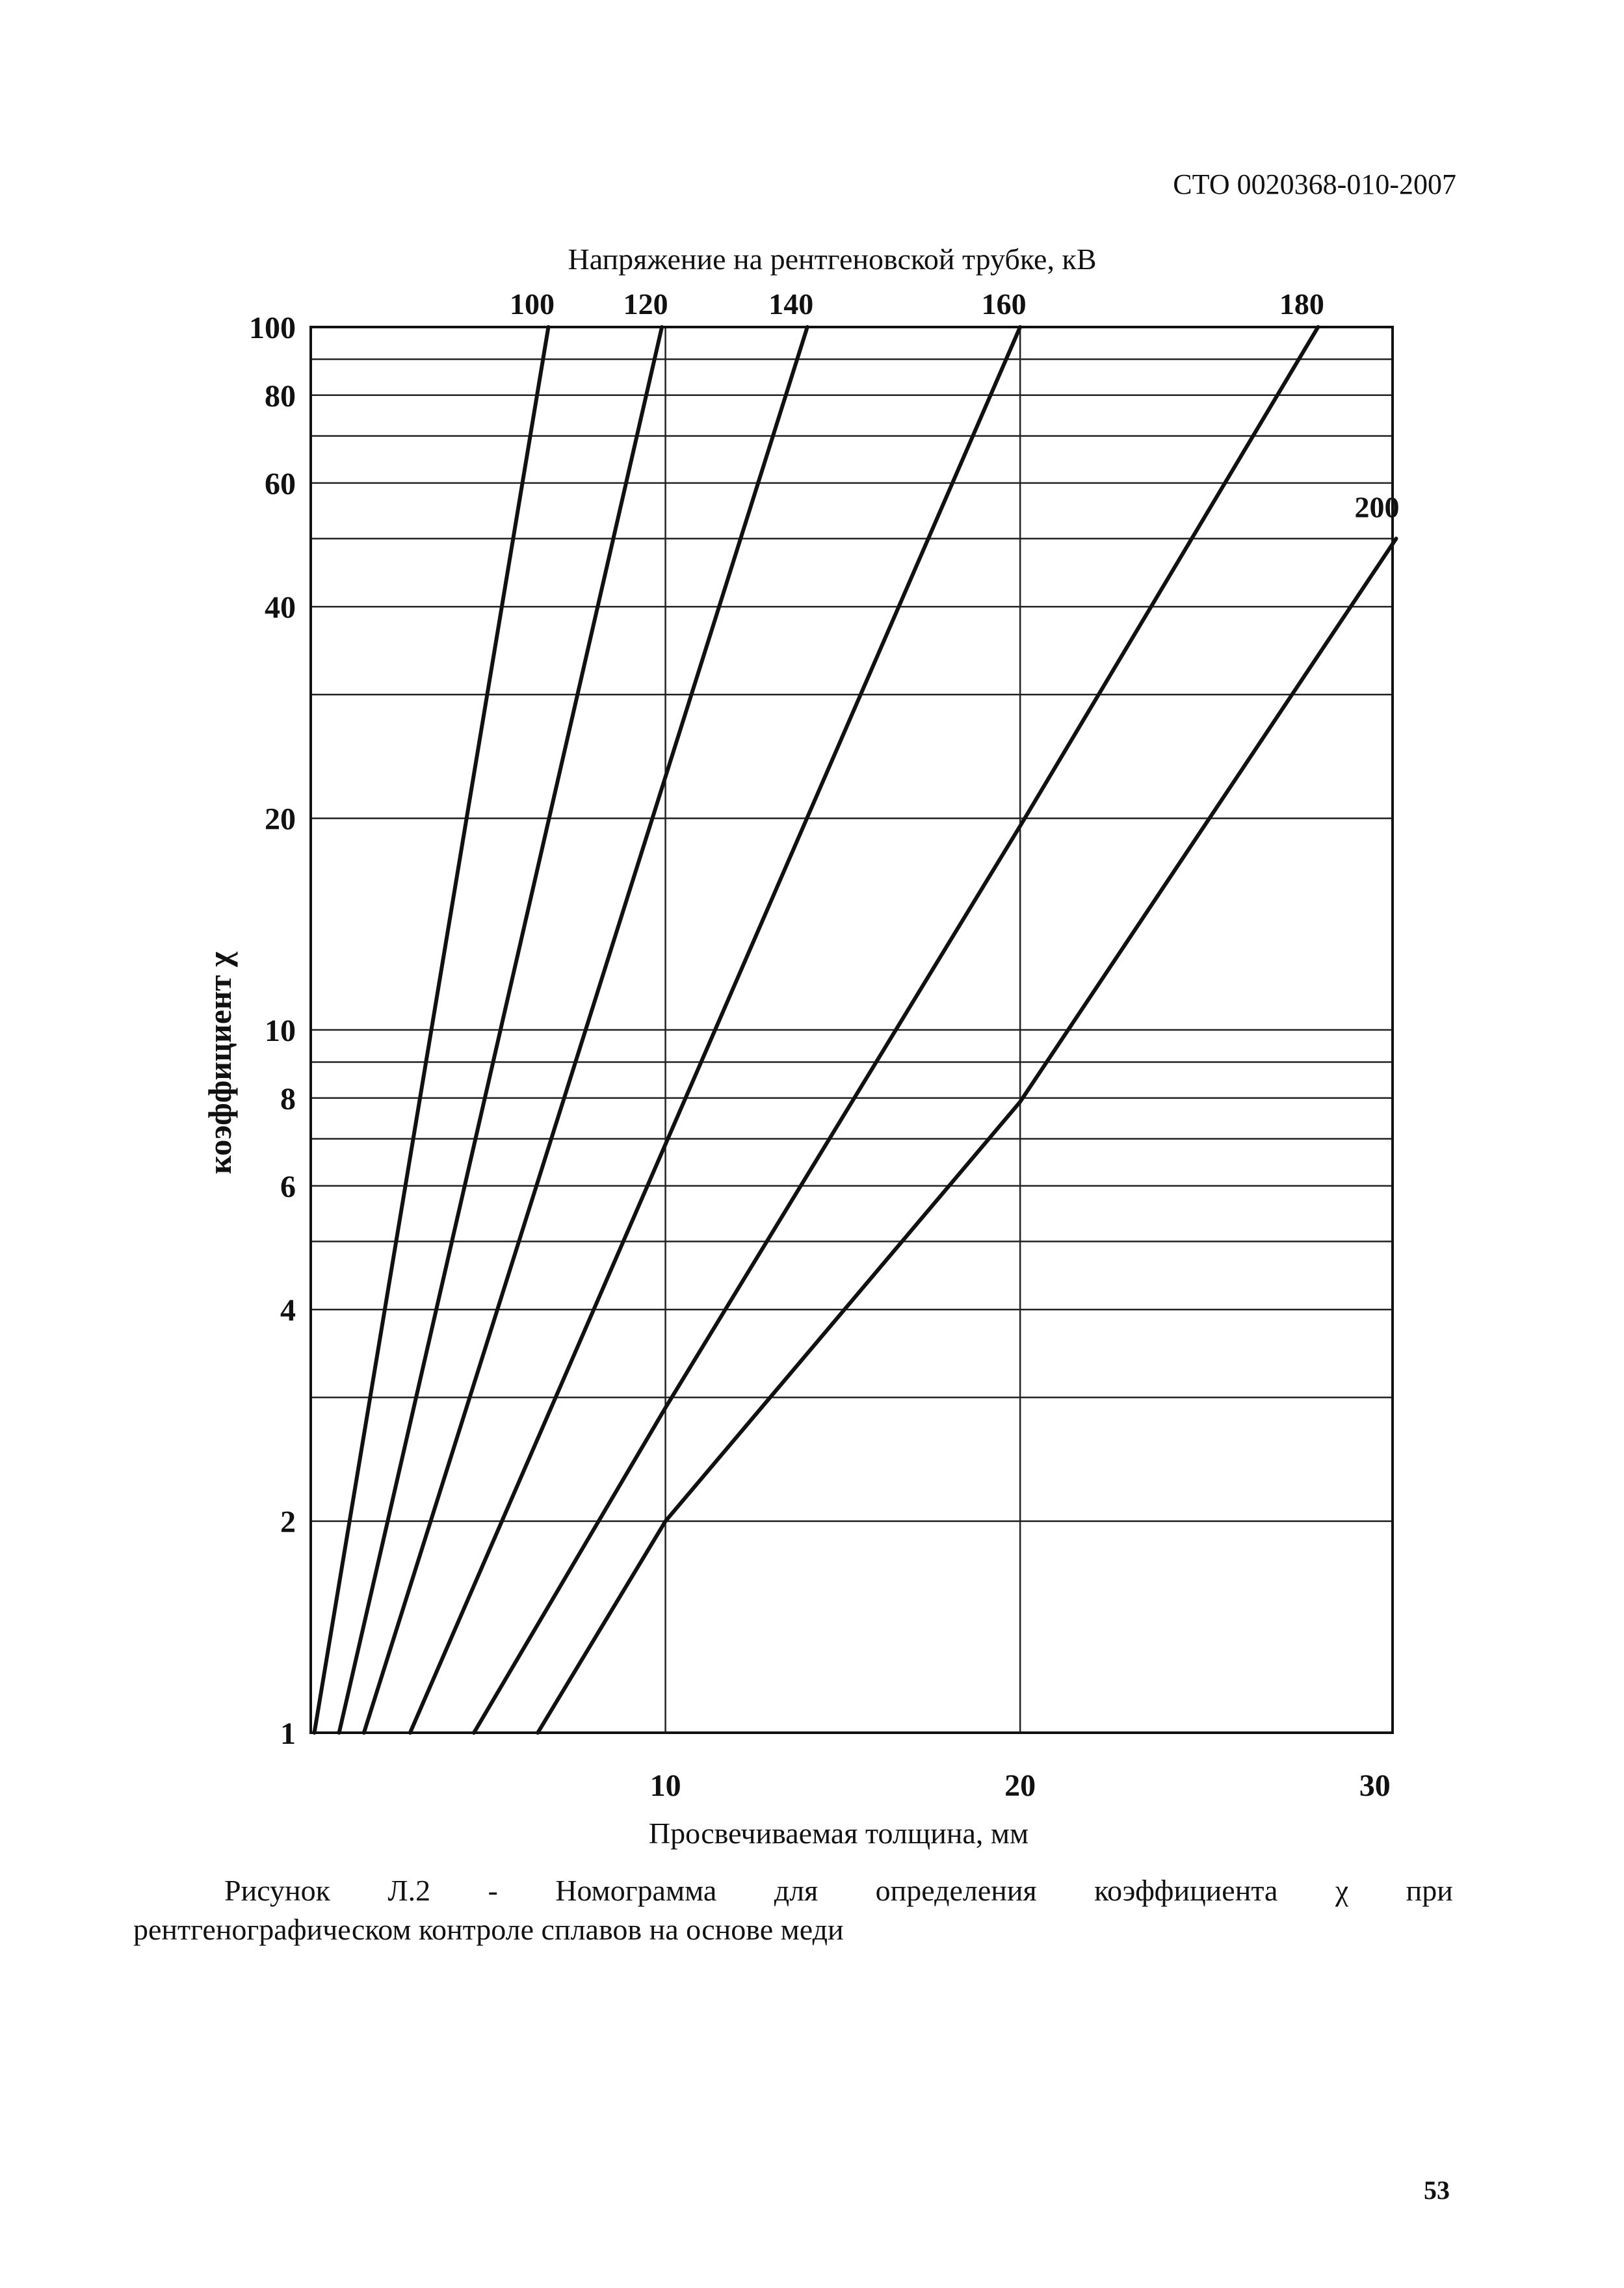 The width and height of the screenshot is (1624, 2288). What do you see at coordinates (956, 1891) in the screenshot?
I see `caption-word: определения` at bounding box center [956, 1891].